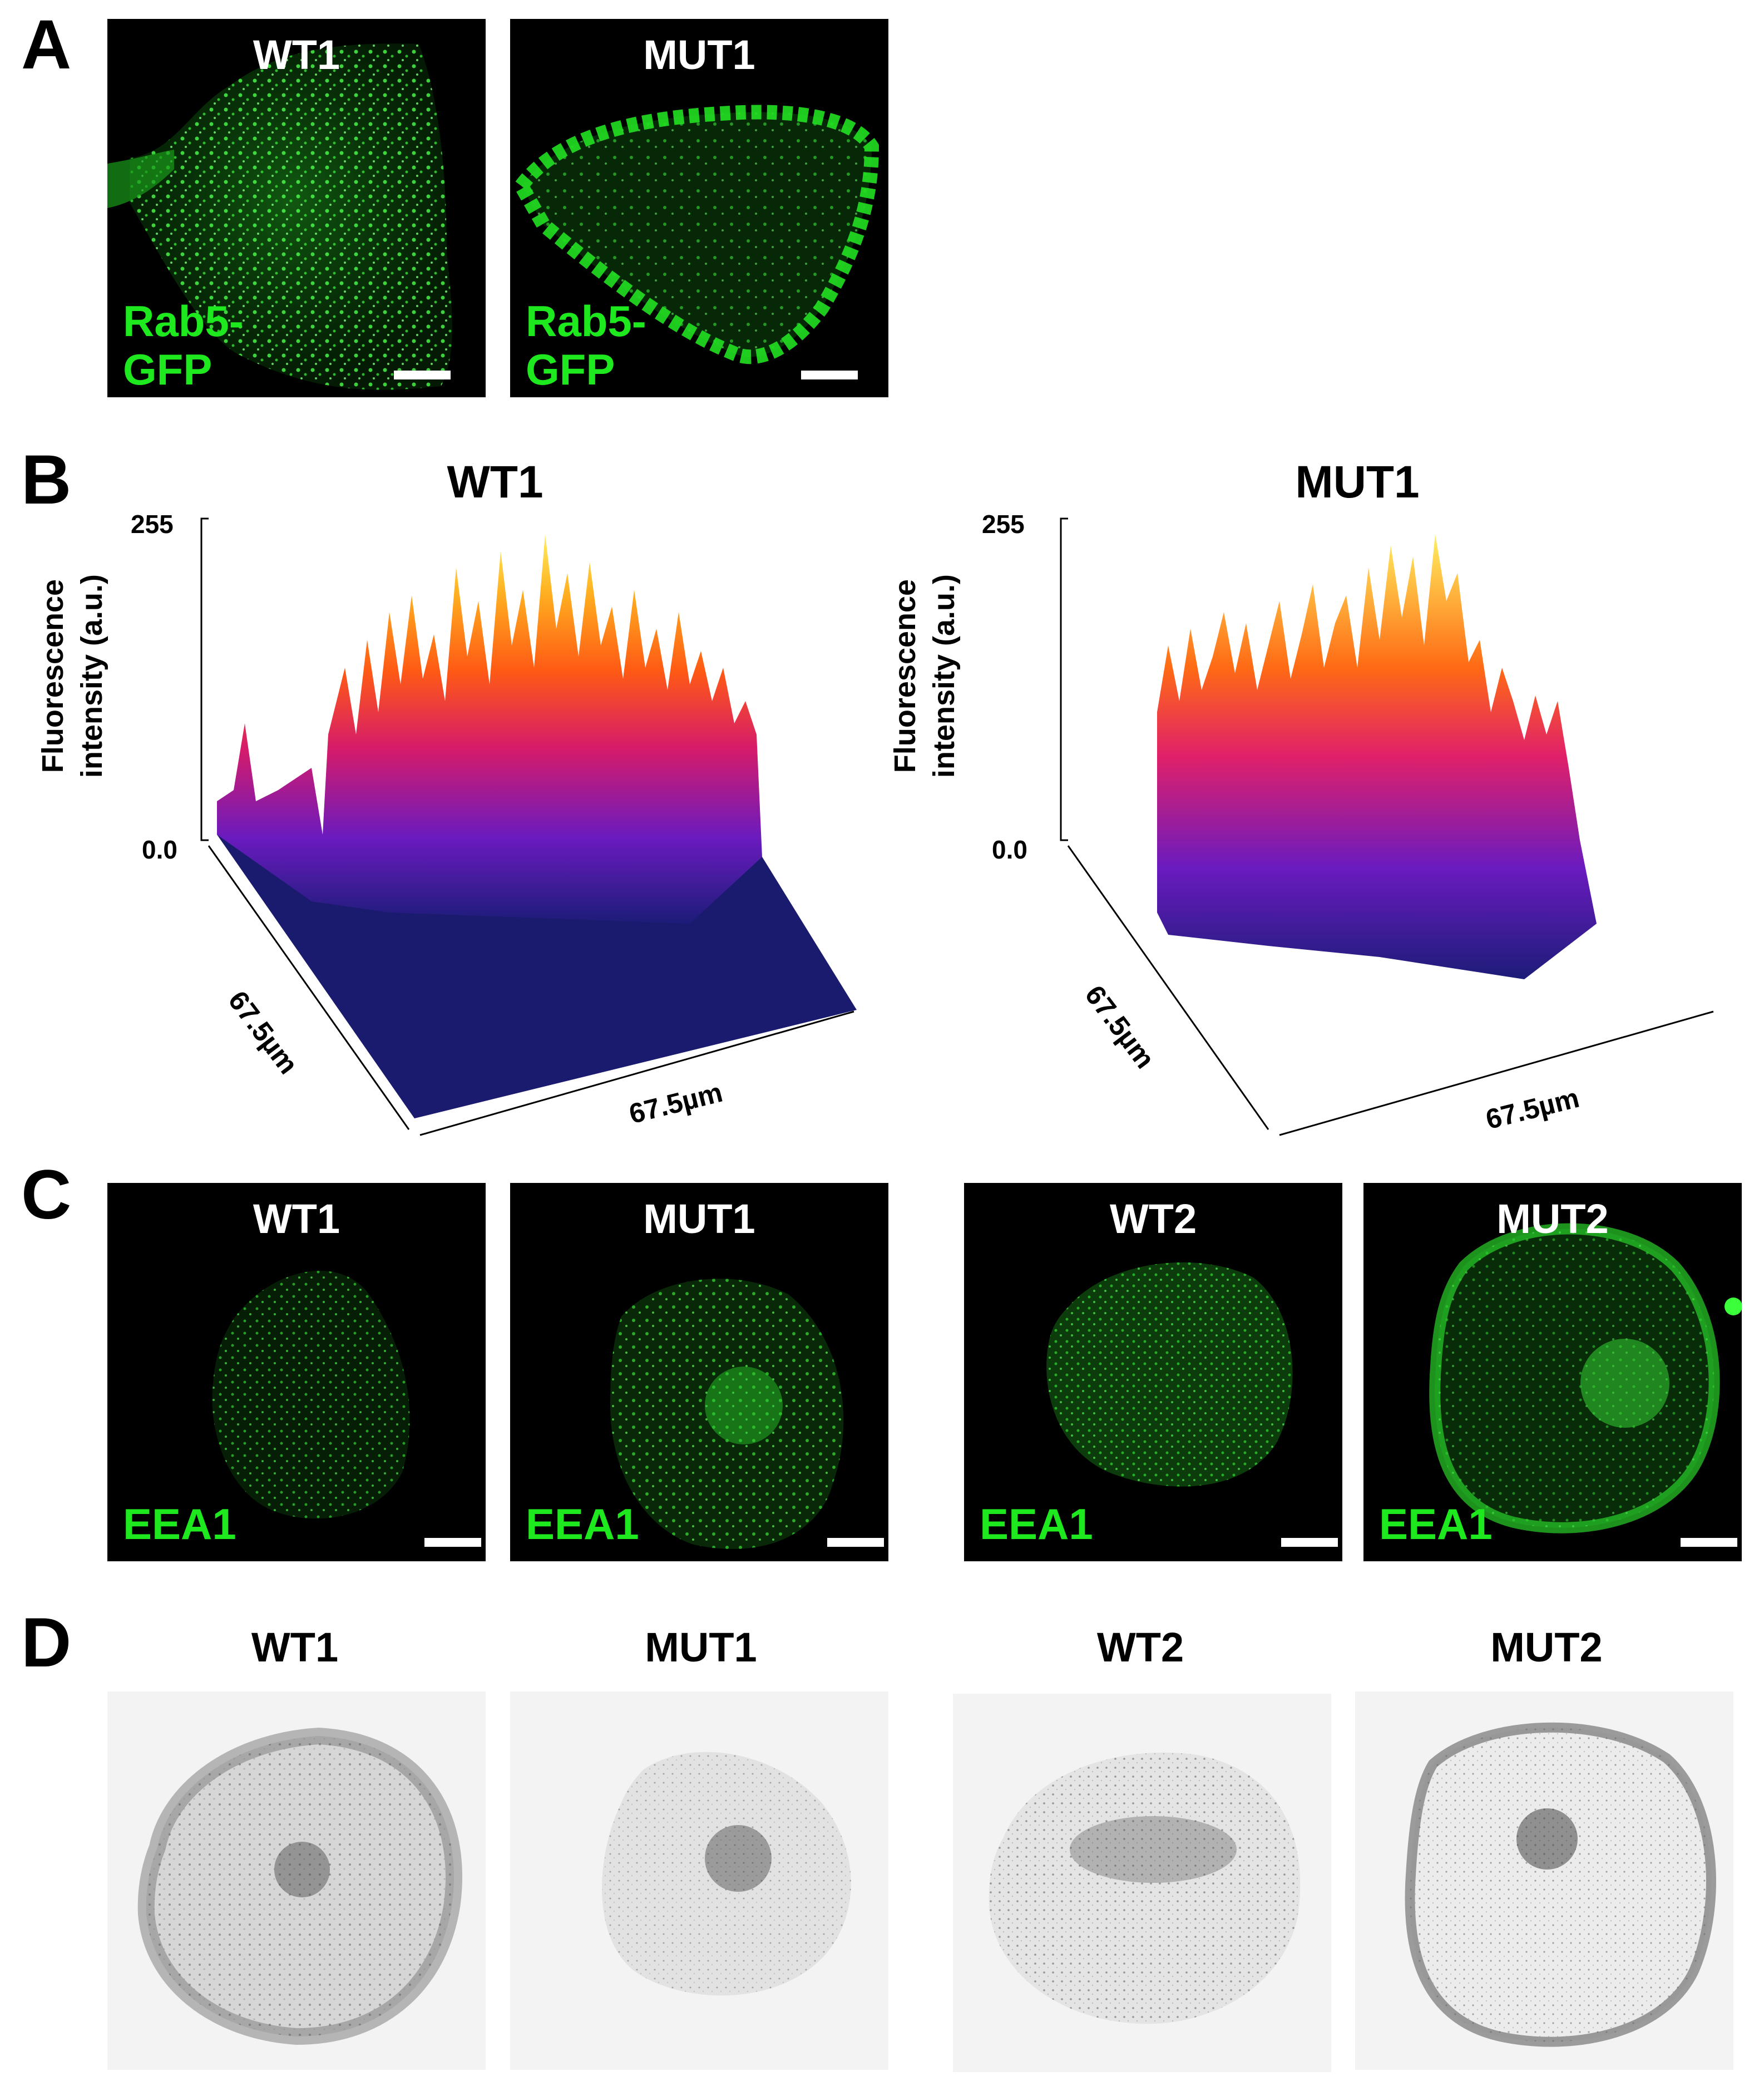 This screenshot has height=2096, width=1764. I want to click on panel-a-mut1-marker: Rab5- GFP, so click(586, 345).